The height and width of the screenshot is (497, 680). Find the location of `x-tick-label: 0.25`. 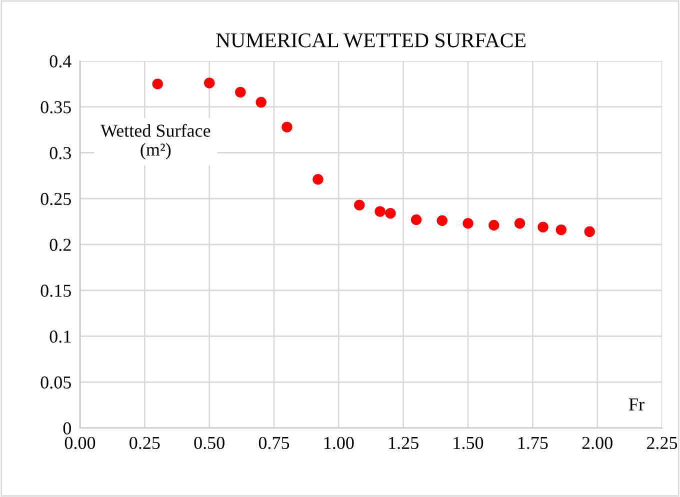

x-tick-label: 0.25 is located at coordinates (145, 443).